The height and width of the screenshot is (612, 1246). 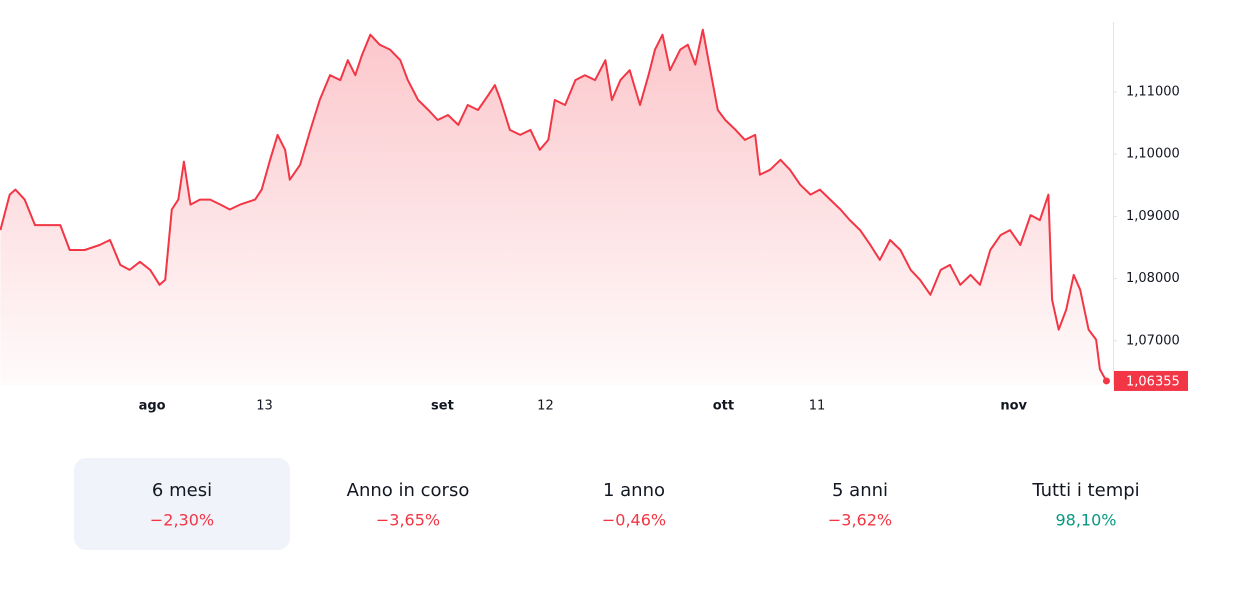 What do you see at coordinates (1153, 91) in the screenshot?
I see `y-tick-label: 1,11000` at bounding box center [1153, 91].